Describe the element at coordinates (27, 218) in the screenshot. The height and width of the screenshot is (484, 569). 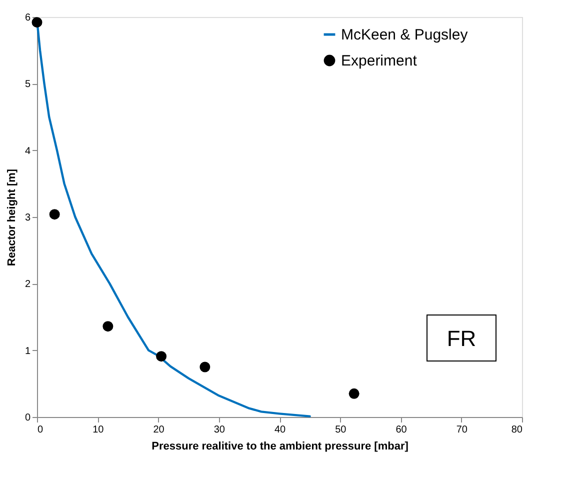
I see `y-tick-label: 3` at that location.